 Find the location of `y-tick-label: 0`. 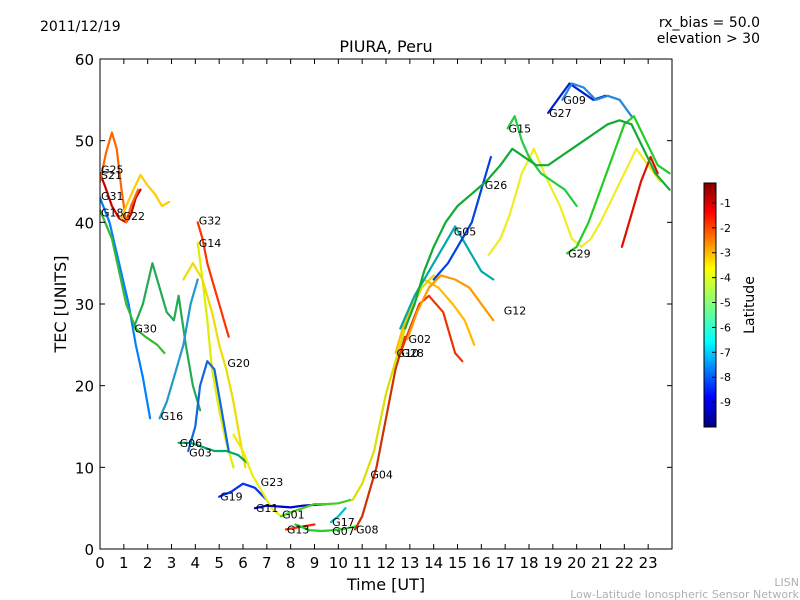

y-tick-label: 0 is located at coordinates (89, 550).